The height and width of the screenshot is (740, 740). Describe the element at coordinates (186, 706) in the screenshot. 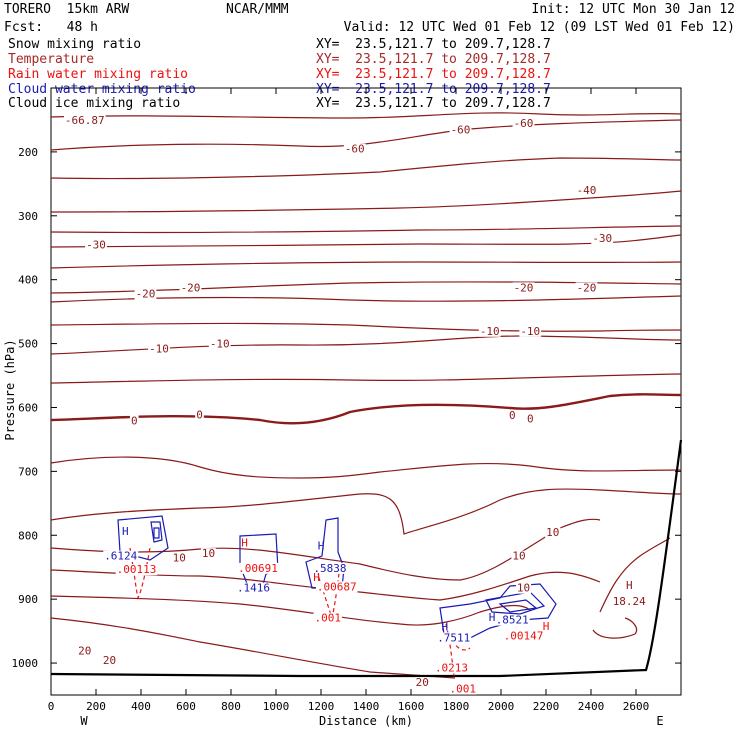

I see `x-tick-label: 600` at that location.